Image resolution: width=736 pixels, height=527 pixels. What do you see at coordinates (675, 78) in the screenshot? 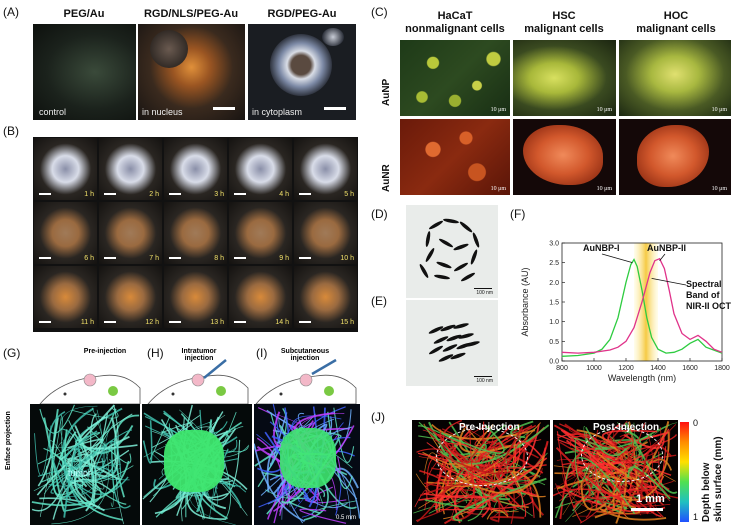
I see `panel-c-aunp-hoc: 10 μm` at bounding box center [675, 78].